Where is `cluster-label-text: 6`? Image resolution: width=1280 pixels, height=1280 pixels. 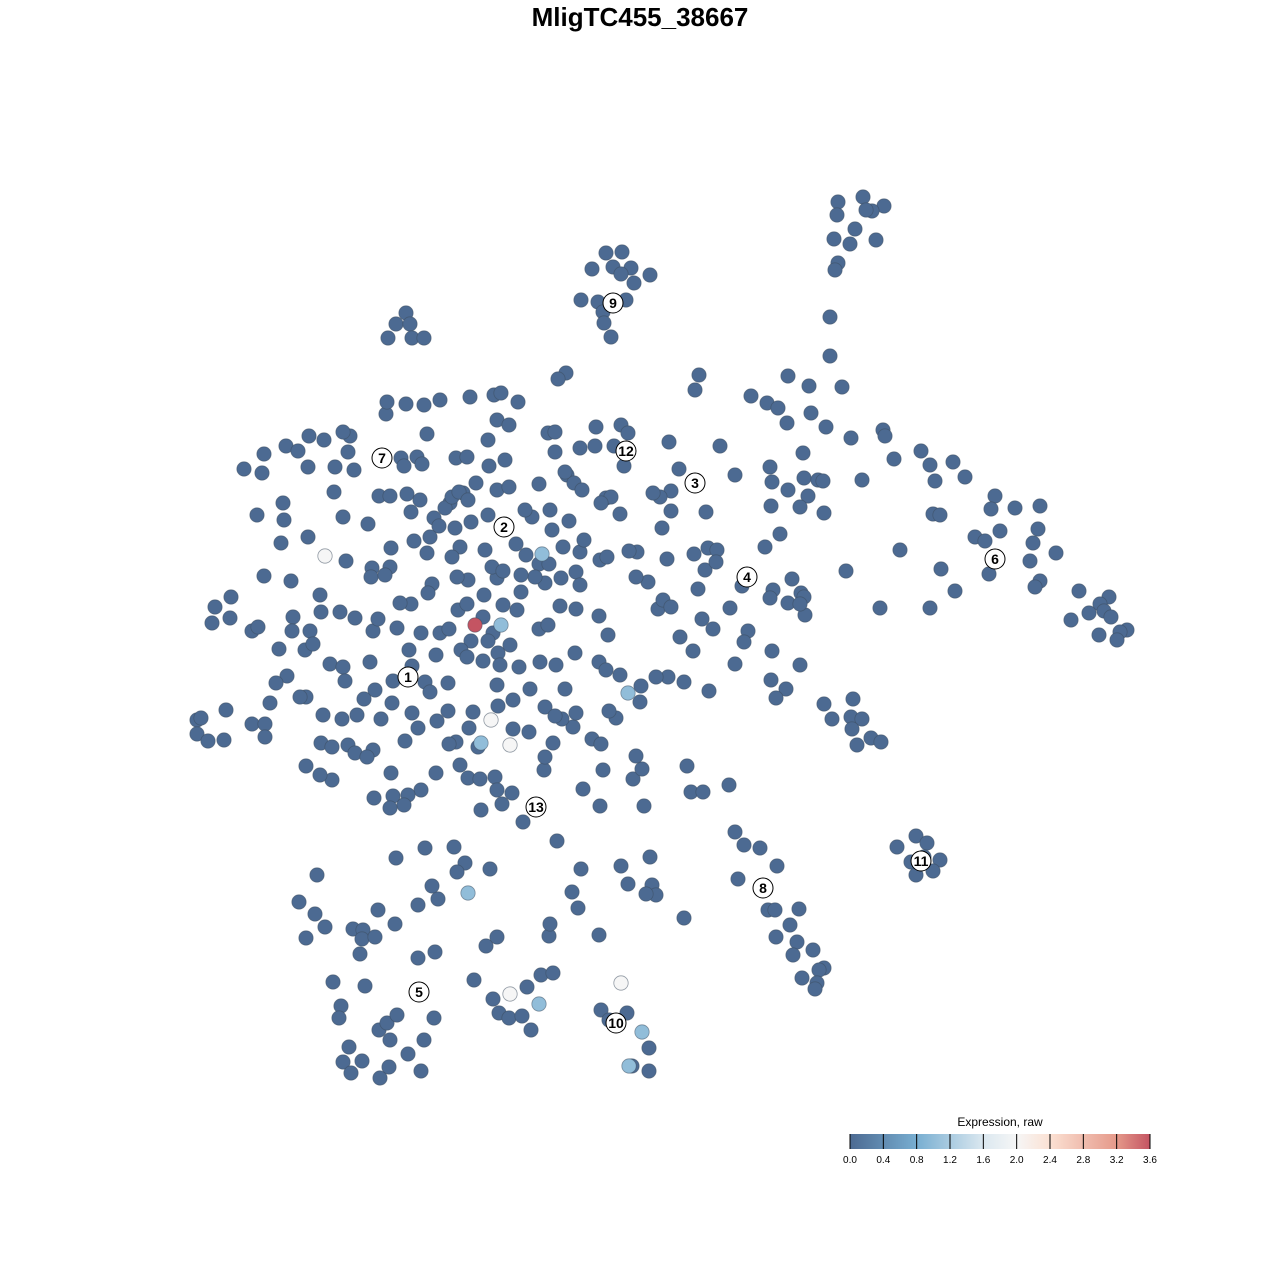
cluster-label-text: 6 is located at coordinates (995, 559).